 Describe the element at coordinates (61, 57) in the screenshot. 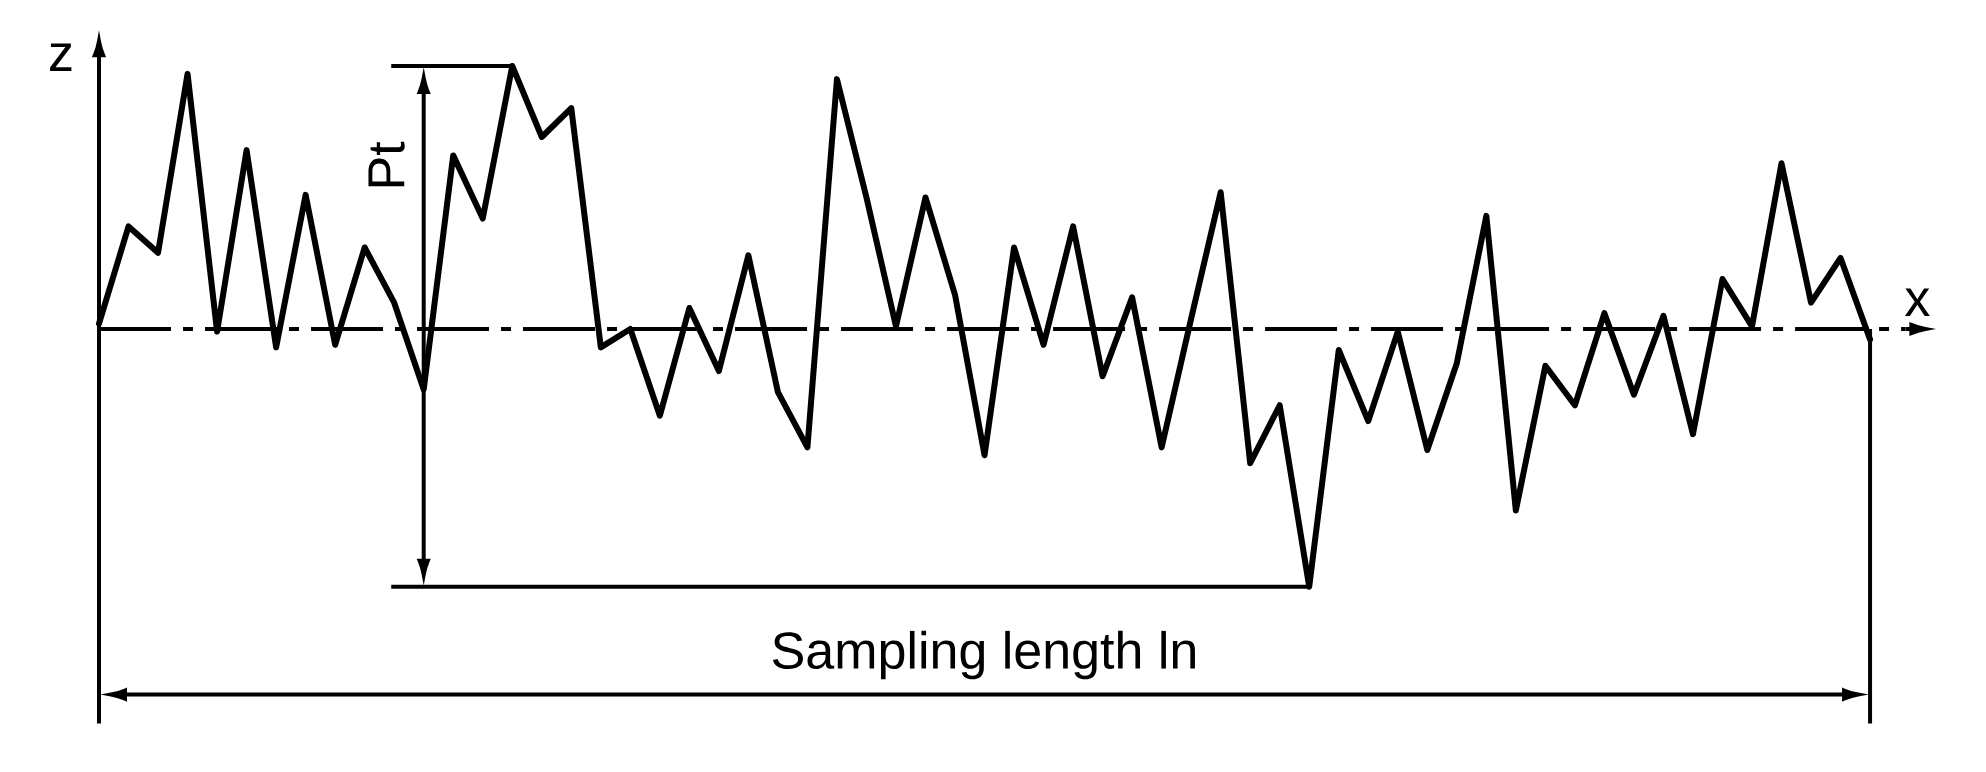

I see `y-axis-title: z` at that location.